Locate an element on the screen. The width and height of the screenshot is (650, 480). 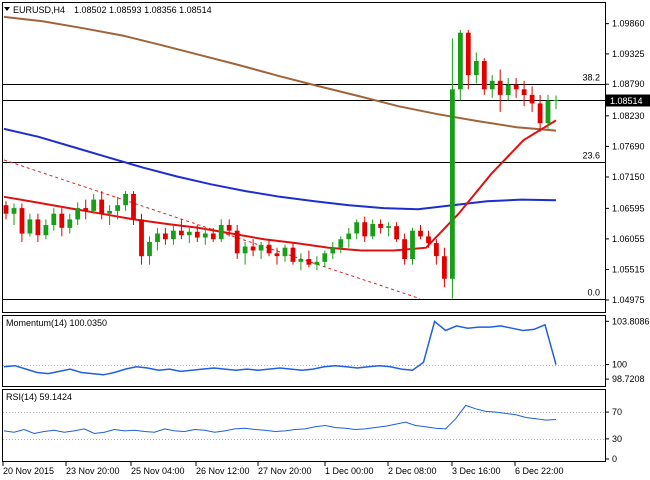
momentum-layer is located at coordinates (304, 348).